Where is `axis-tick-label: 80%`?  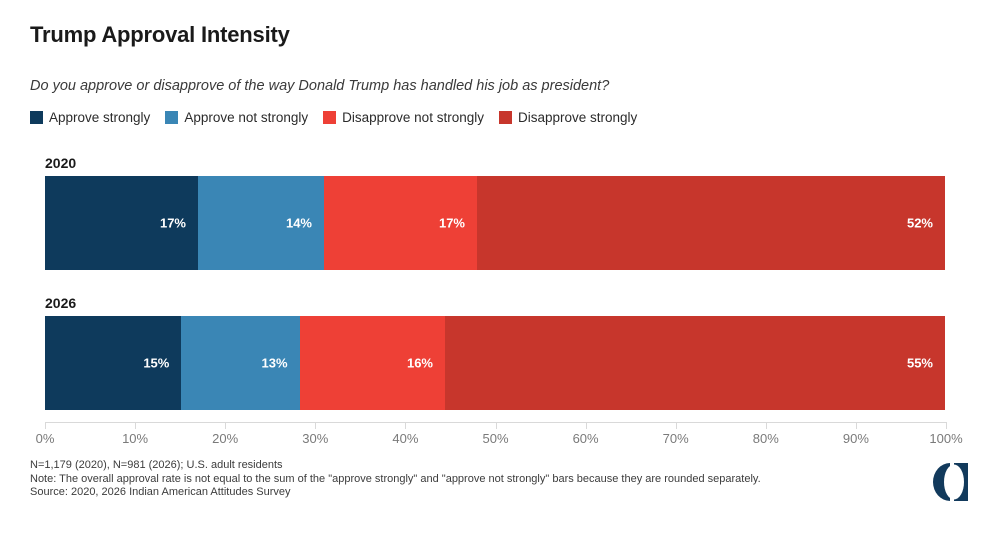
axis-tick-label: 80% is located at coordinates (765, 438).